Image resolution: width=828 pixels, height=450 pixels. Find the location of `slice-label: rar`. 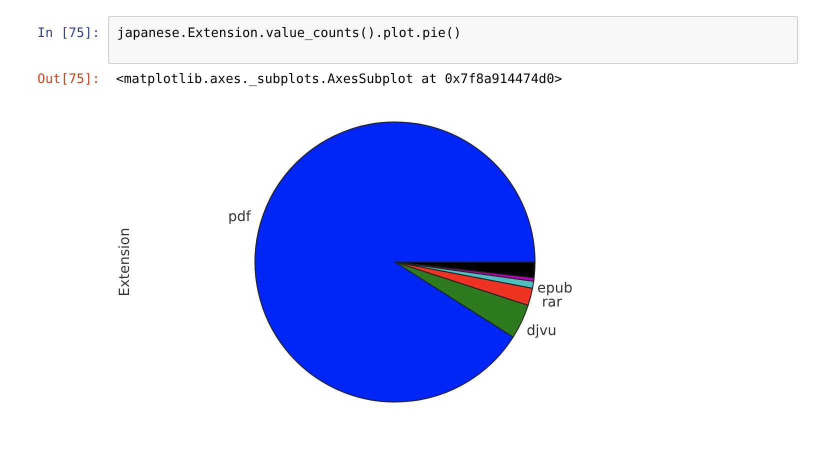

slice-label: rar is located at coordinates (552, 302).